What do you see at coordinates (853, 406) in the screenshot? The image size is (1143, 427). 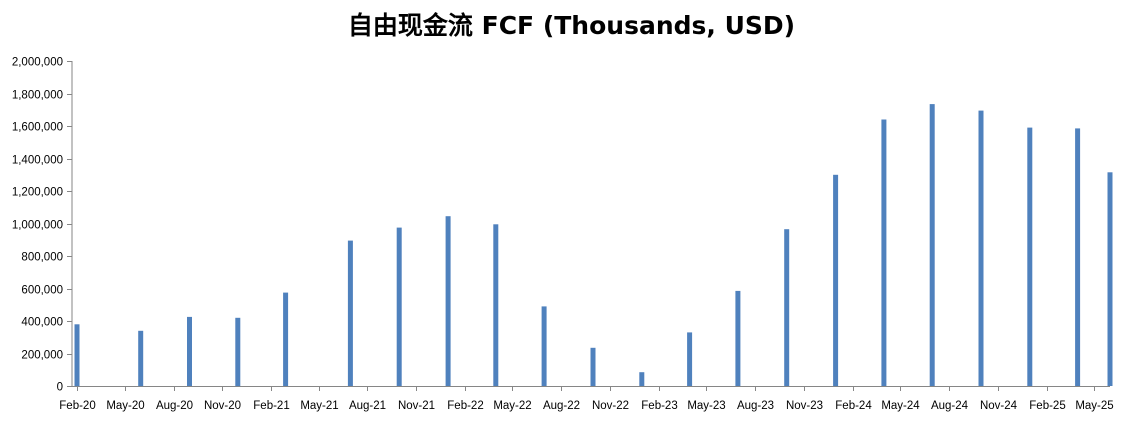 I see `x-tick-label: Feb-24` at bounding box center [853, 406].